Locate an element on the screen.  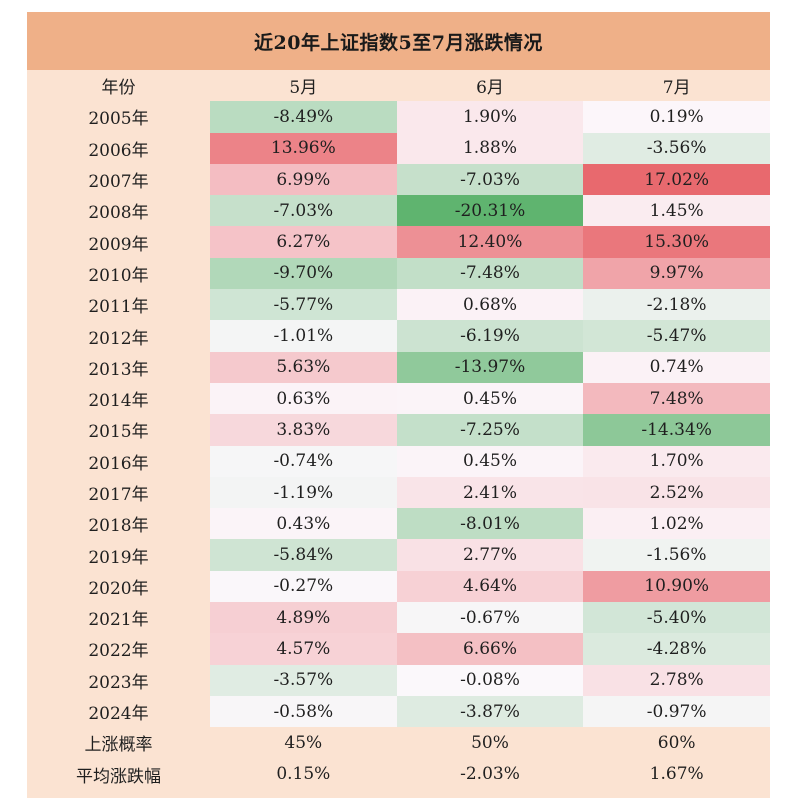
value-cell-may: -3.57% is located at coordinates (303, 680).